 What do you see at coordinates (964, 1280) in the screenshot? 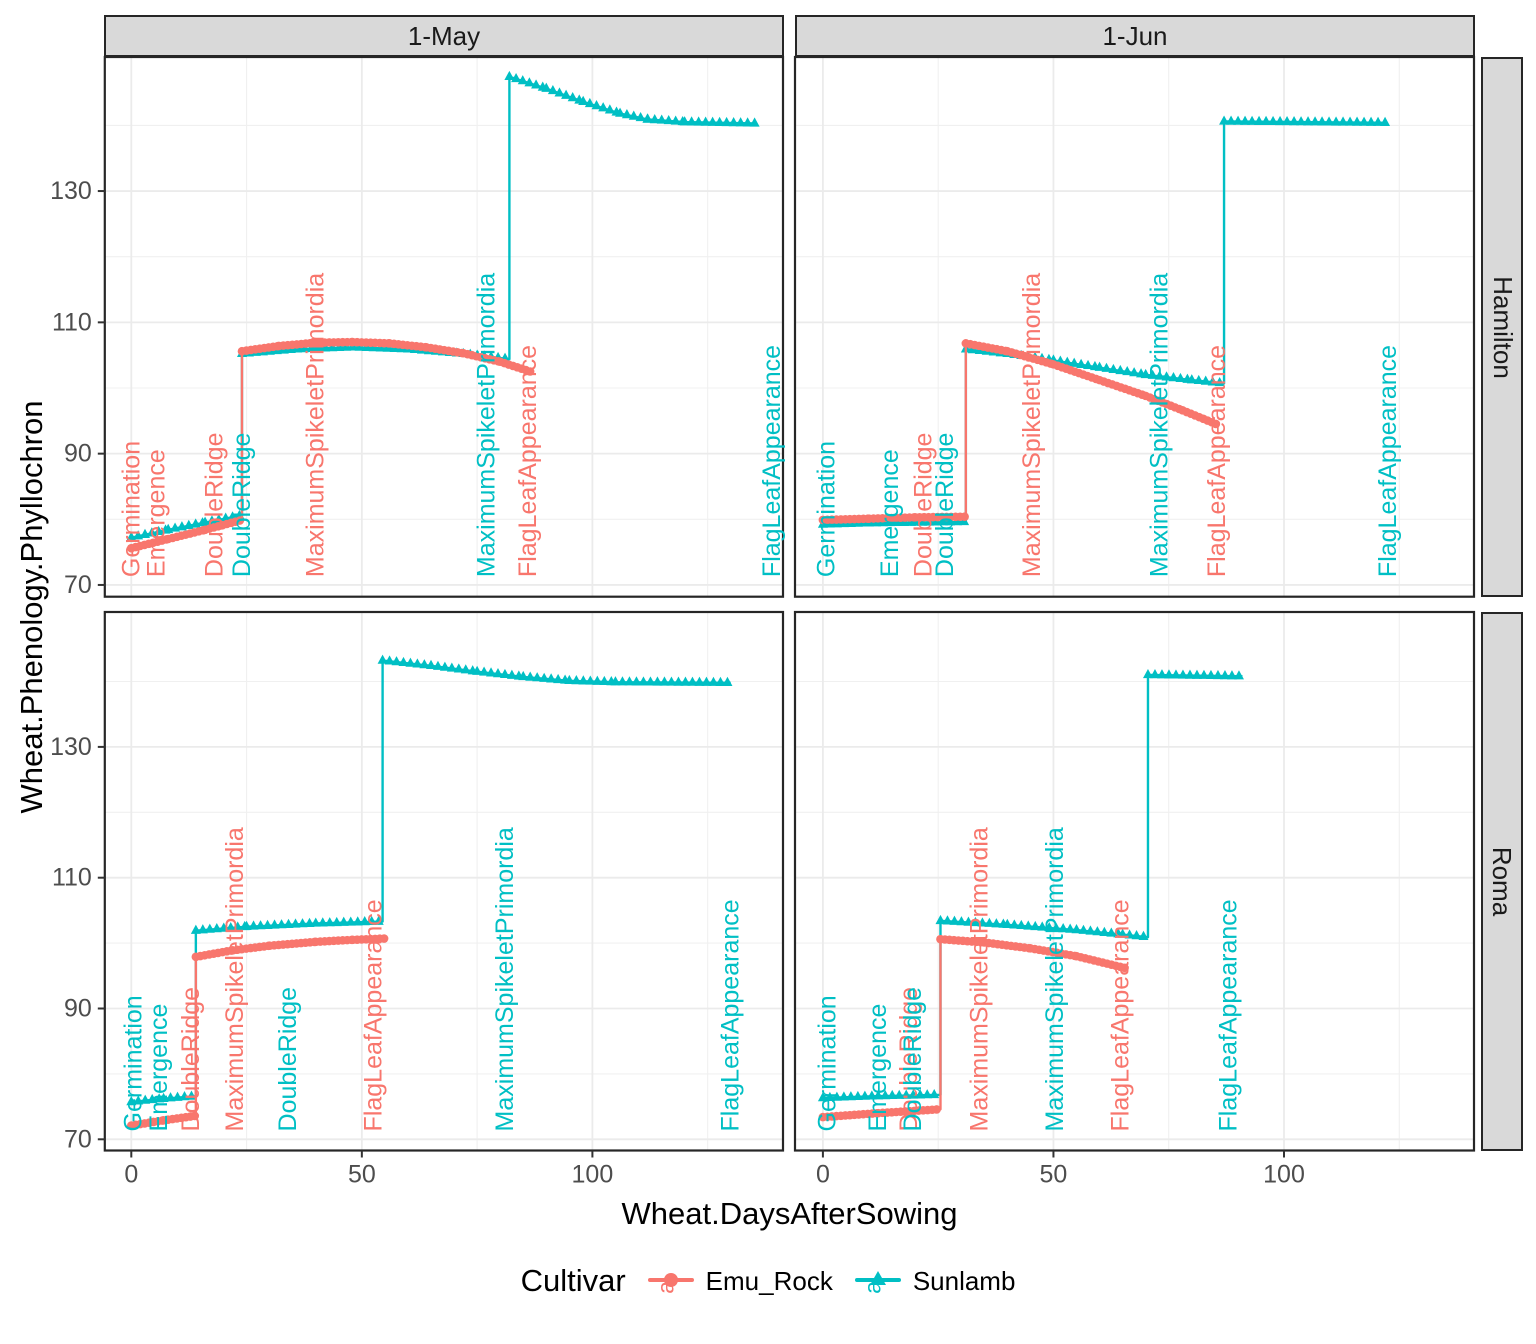
I see `legend-label: Sunlamb` at bounding box center [964, 1280].